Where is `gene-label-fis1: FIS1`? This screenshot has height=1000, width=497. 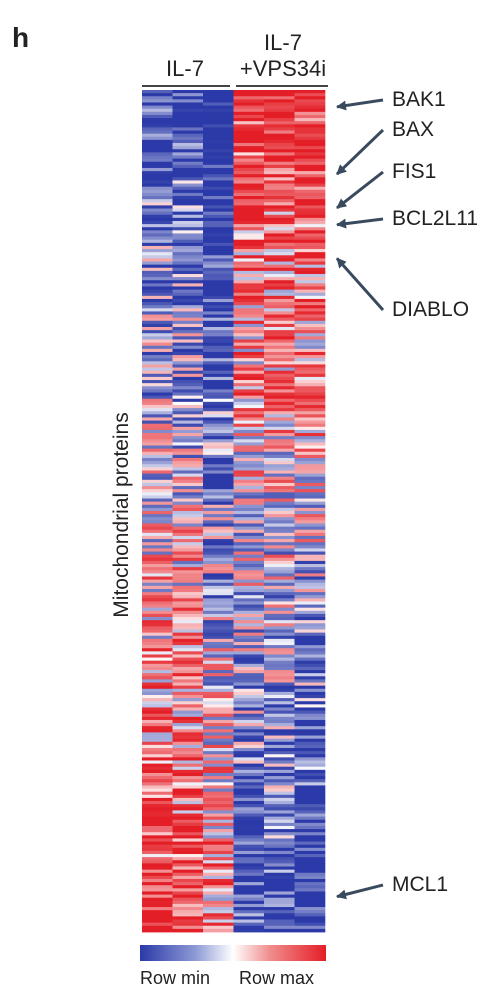
gene-label-fis1: FIS1 is located at coordinates (414, 171).